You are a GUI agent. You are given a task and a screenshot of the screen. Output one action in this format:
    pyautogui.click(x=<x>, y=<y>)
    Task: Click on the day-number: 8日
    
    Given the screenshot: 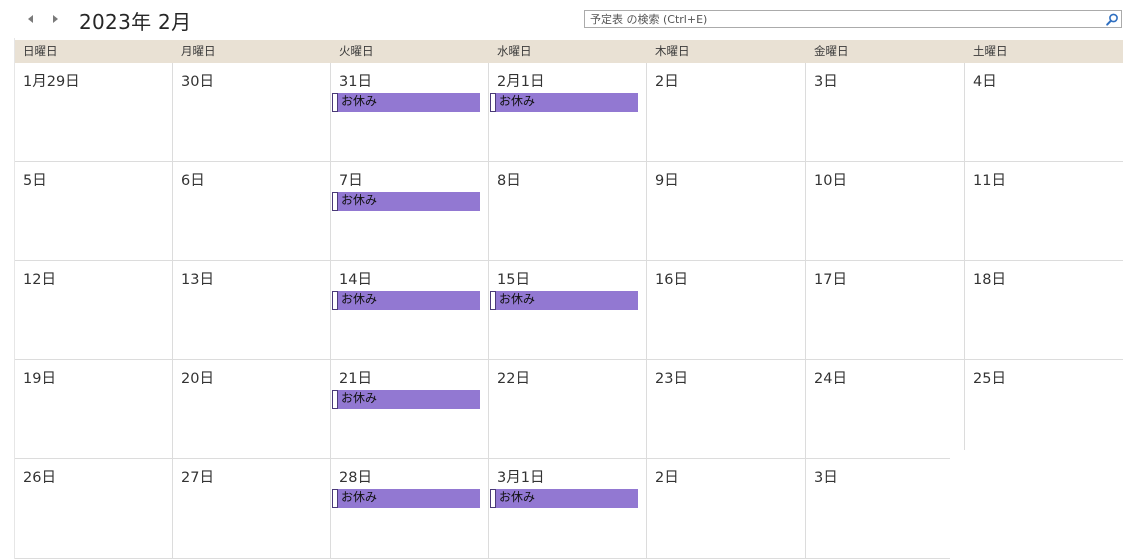 What is the action you would take?
    pyautogui.click(x=509, y=181)
    